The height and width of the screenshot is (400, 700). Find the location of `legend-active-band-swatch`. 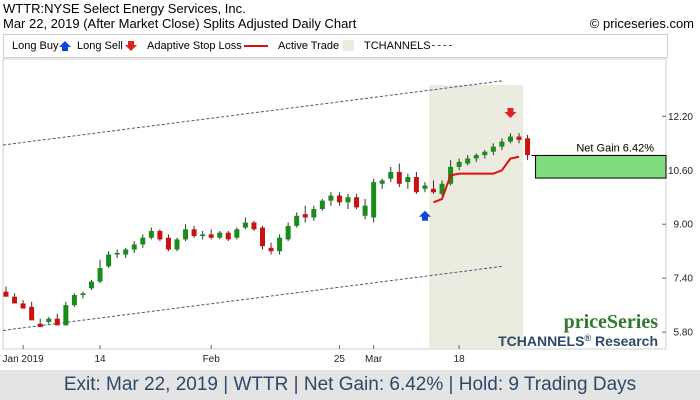

legend-active-band-swatch is located at coordinates (348, 45).